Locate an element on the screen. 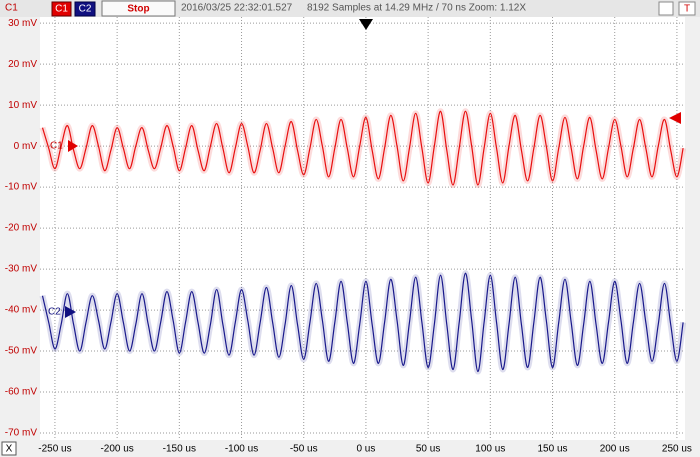 The height and width of the screenshot is (457, 700). x-tick-label: 100 us is located at coordinates (490, 449).